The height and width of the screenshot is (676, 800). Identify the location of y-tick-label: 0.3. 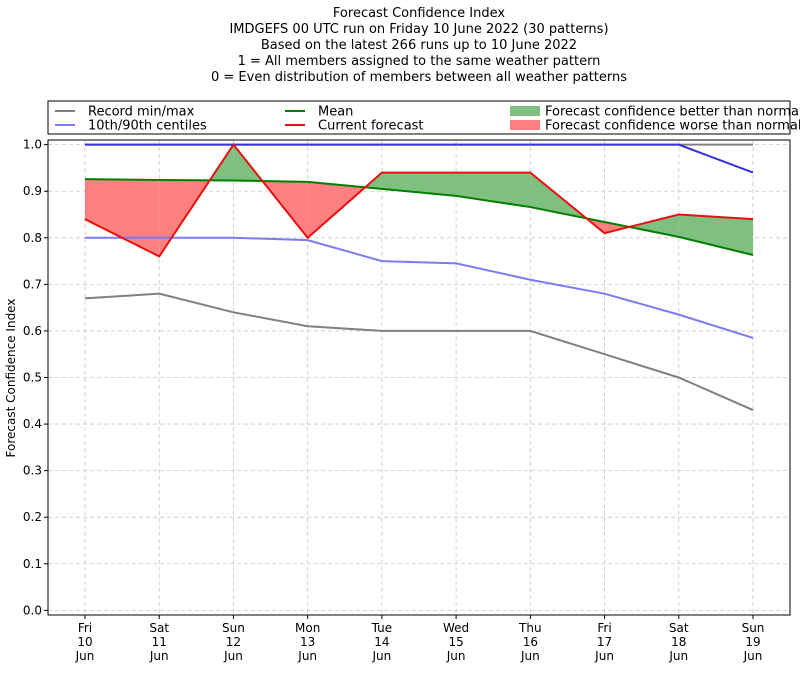
(32, 471).